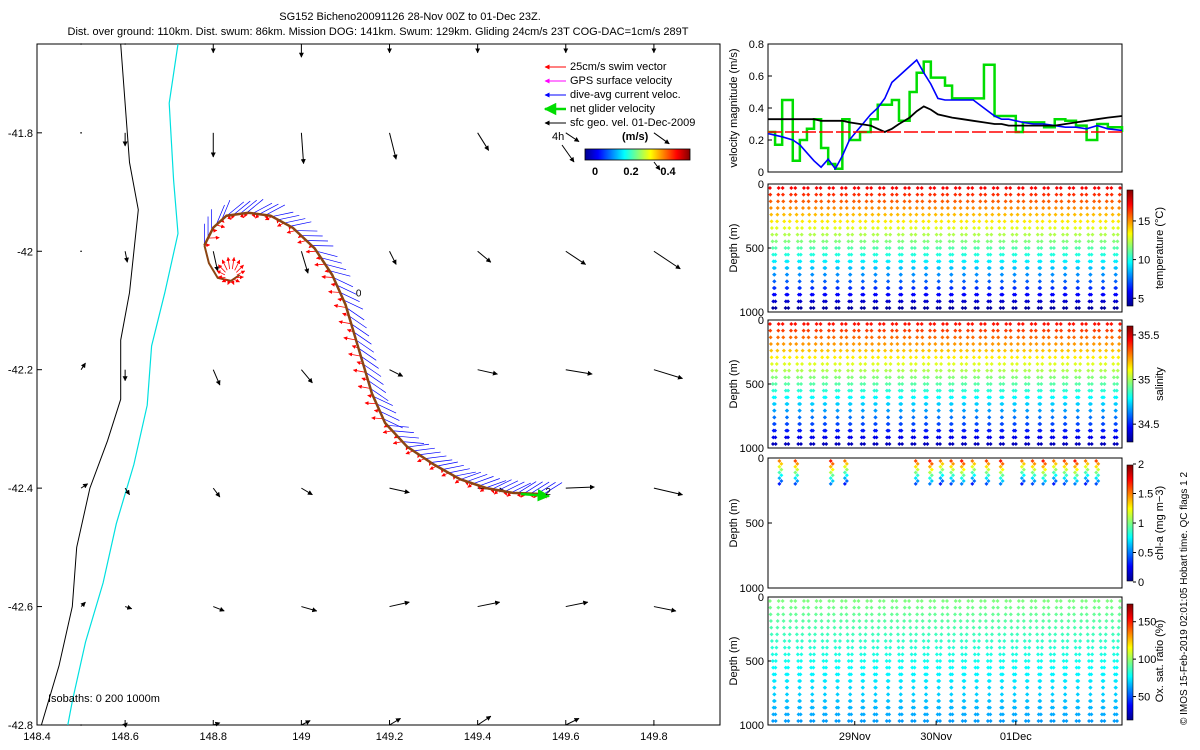  What do you see at coordinates (752, 726) in the screenshot?
I see `depth-ytick-label: 1000` at bounding box center [752, 726].